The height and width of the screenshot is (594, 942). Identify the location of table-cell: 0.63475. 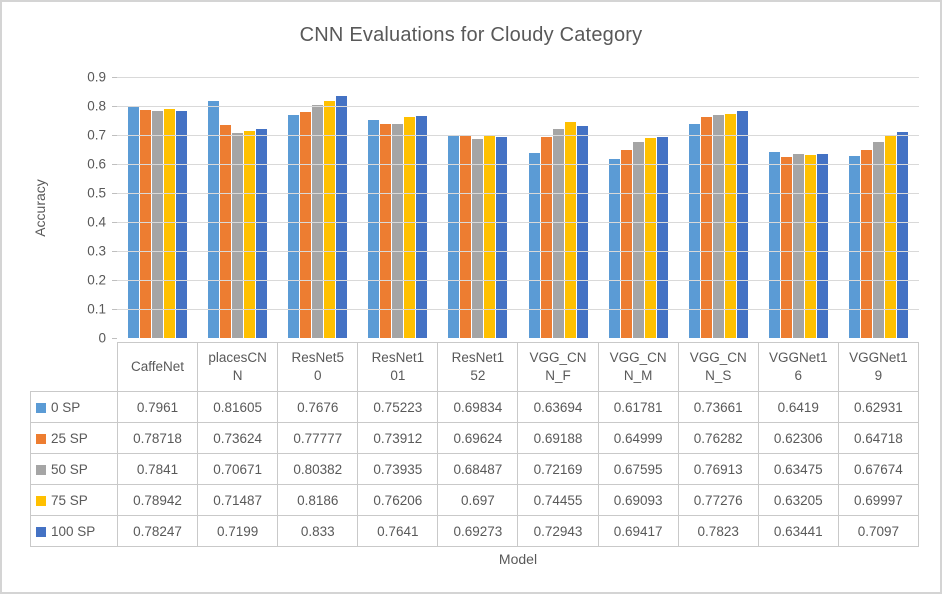
(798, 469).